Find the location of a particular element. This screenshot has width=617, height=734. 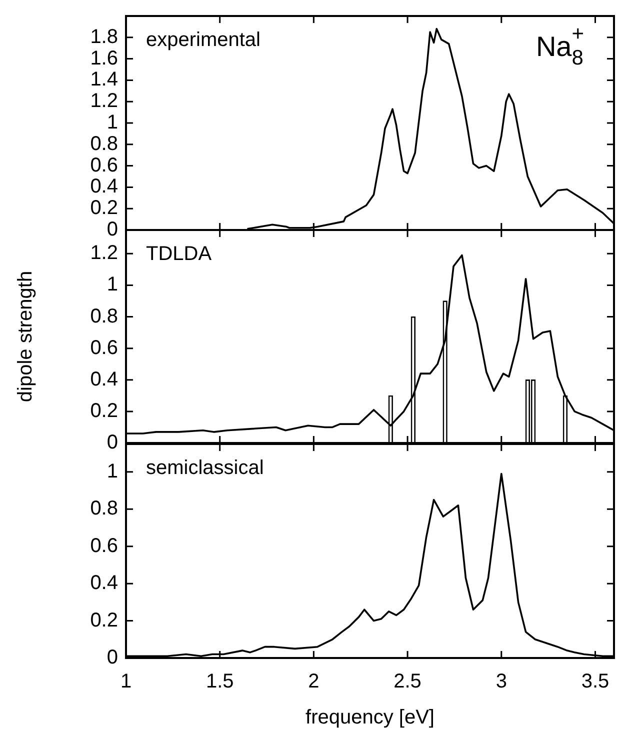

x-tick-label: 3.5 is located at coordinates (595, 681).